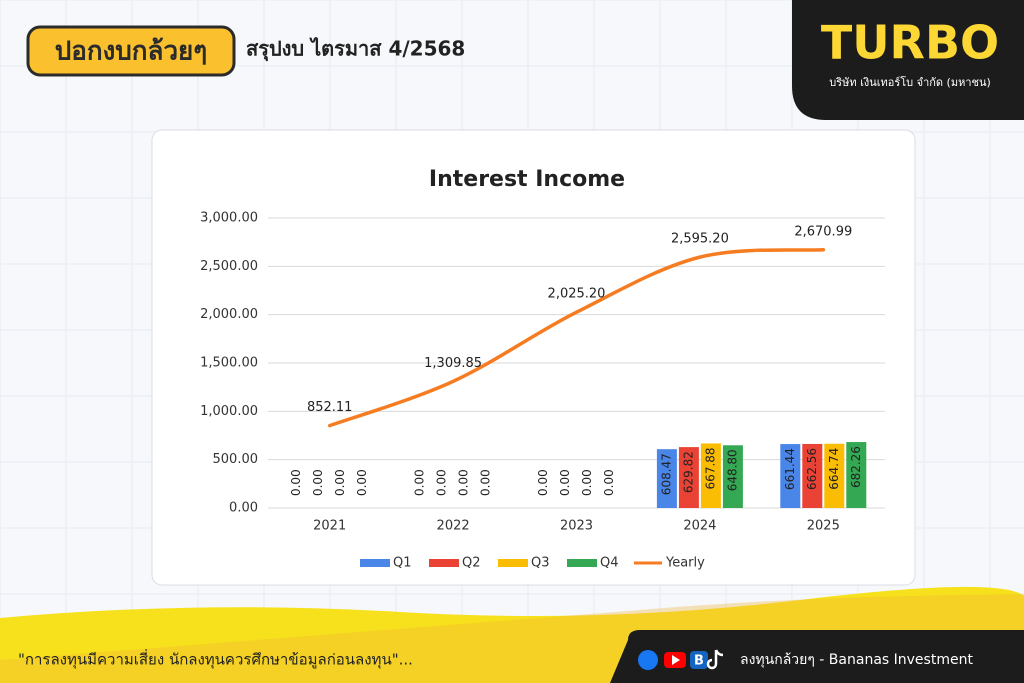 The width and height of the screenshot is (1024, 683). What do you see at coordinates (676, 660) in the screenshot?
I see `youtube-play` at bounding box center [676, 660].